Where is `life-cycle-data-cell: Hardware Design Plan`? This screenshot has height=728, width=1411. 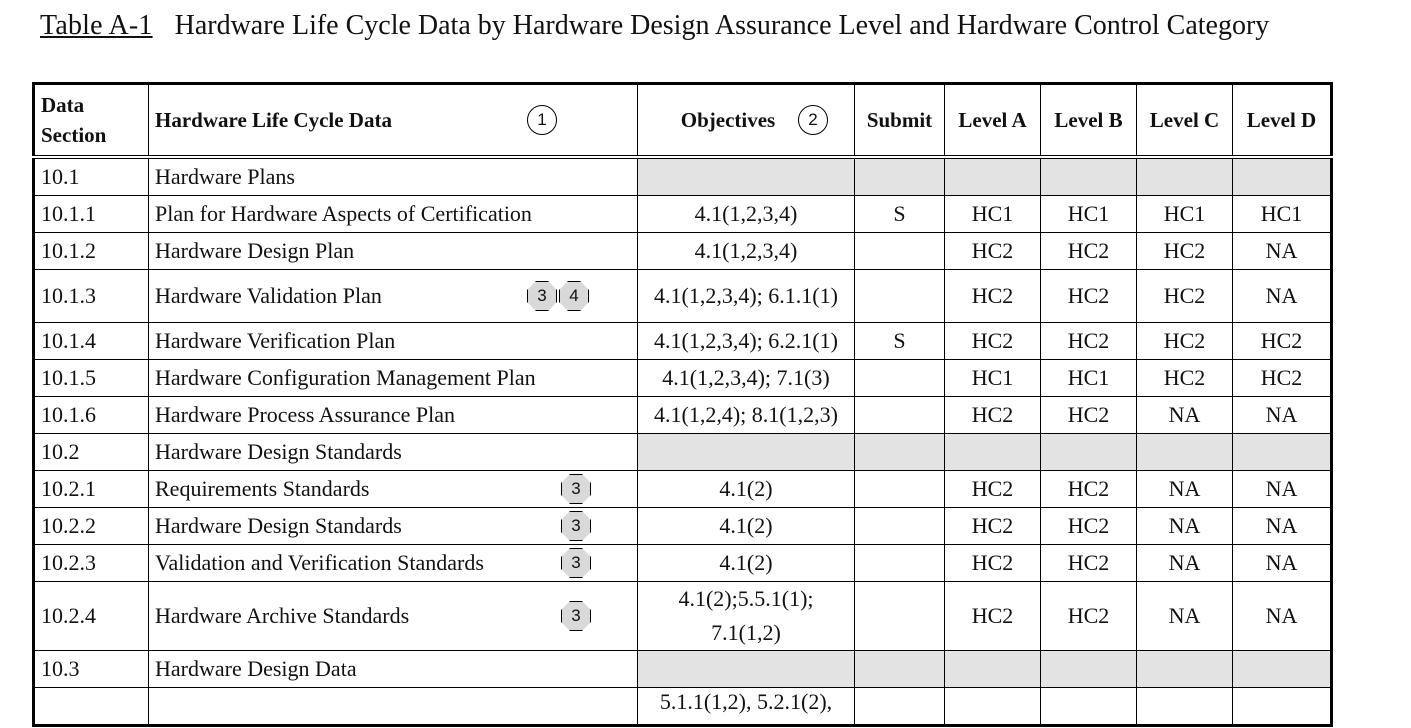 life-cycle-data-cell: Hardware Design Plan is located at coordinates (393, 251).